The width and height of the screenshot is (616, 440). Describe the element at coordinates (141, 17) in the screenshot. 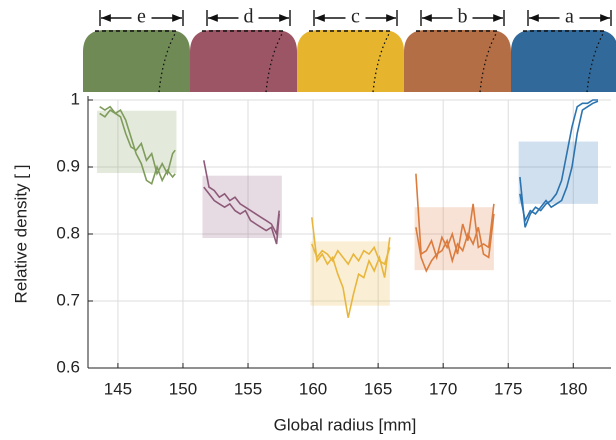

I see `segment-label: e` at that location.